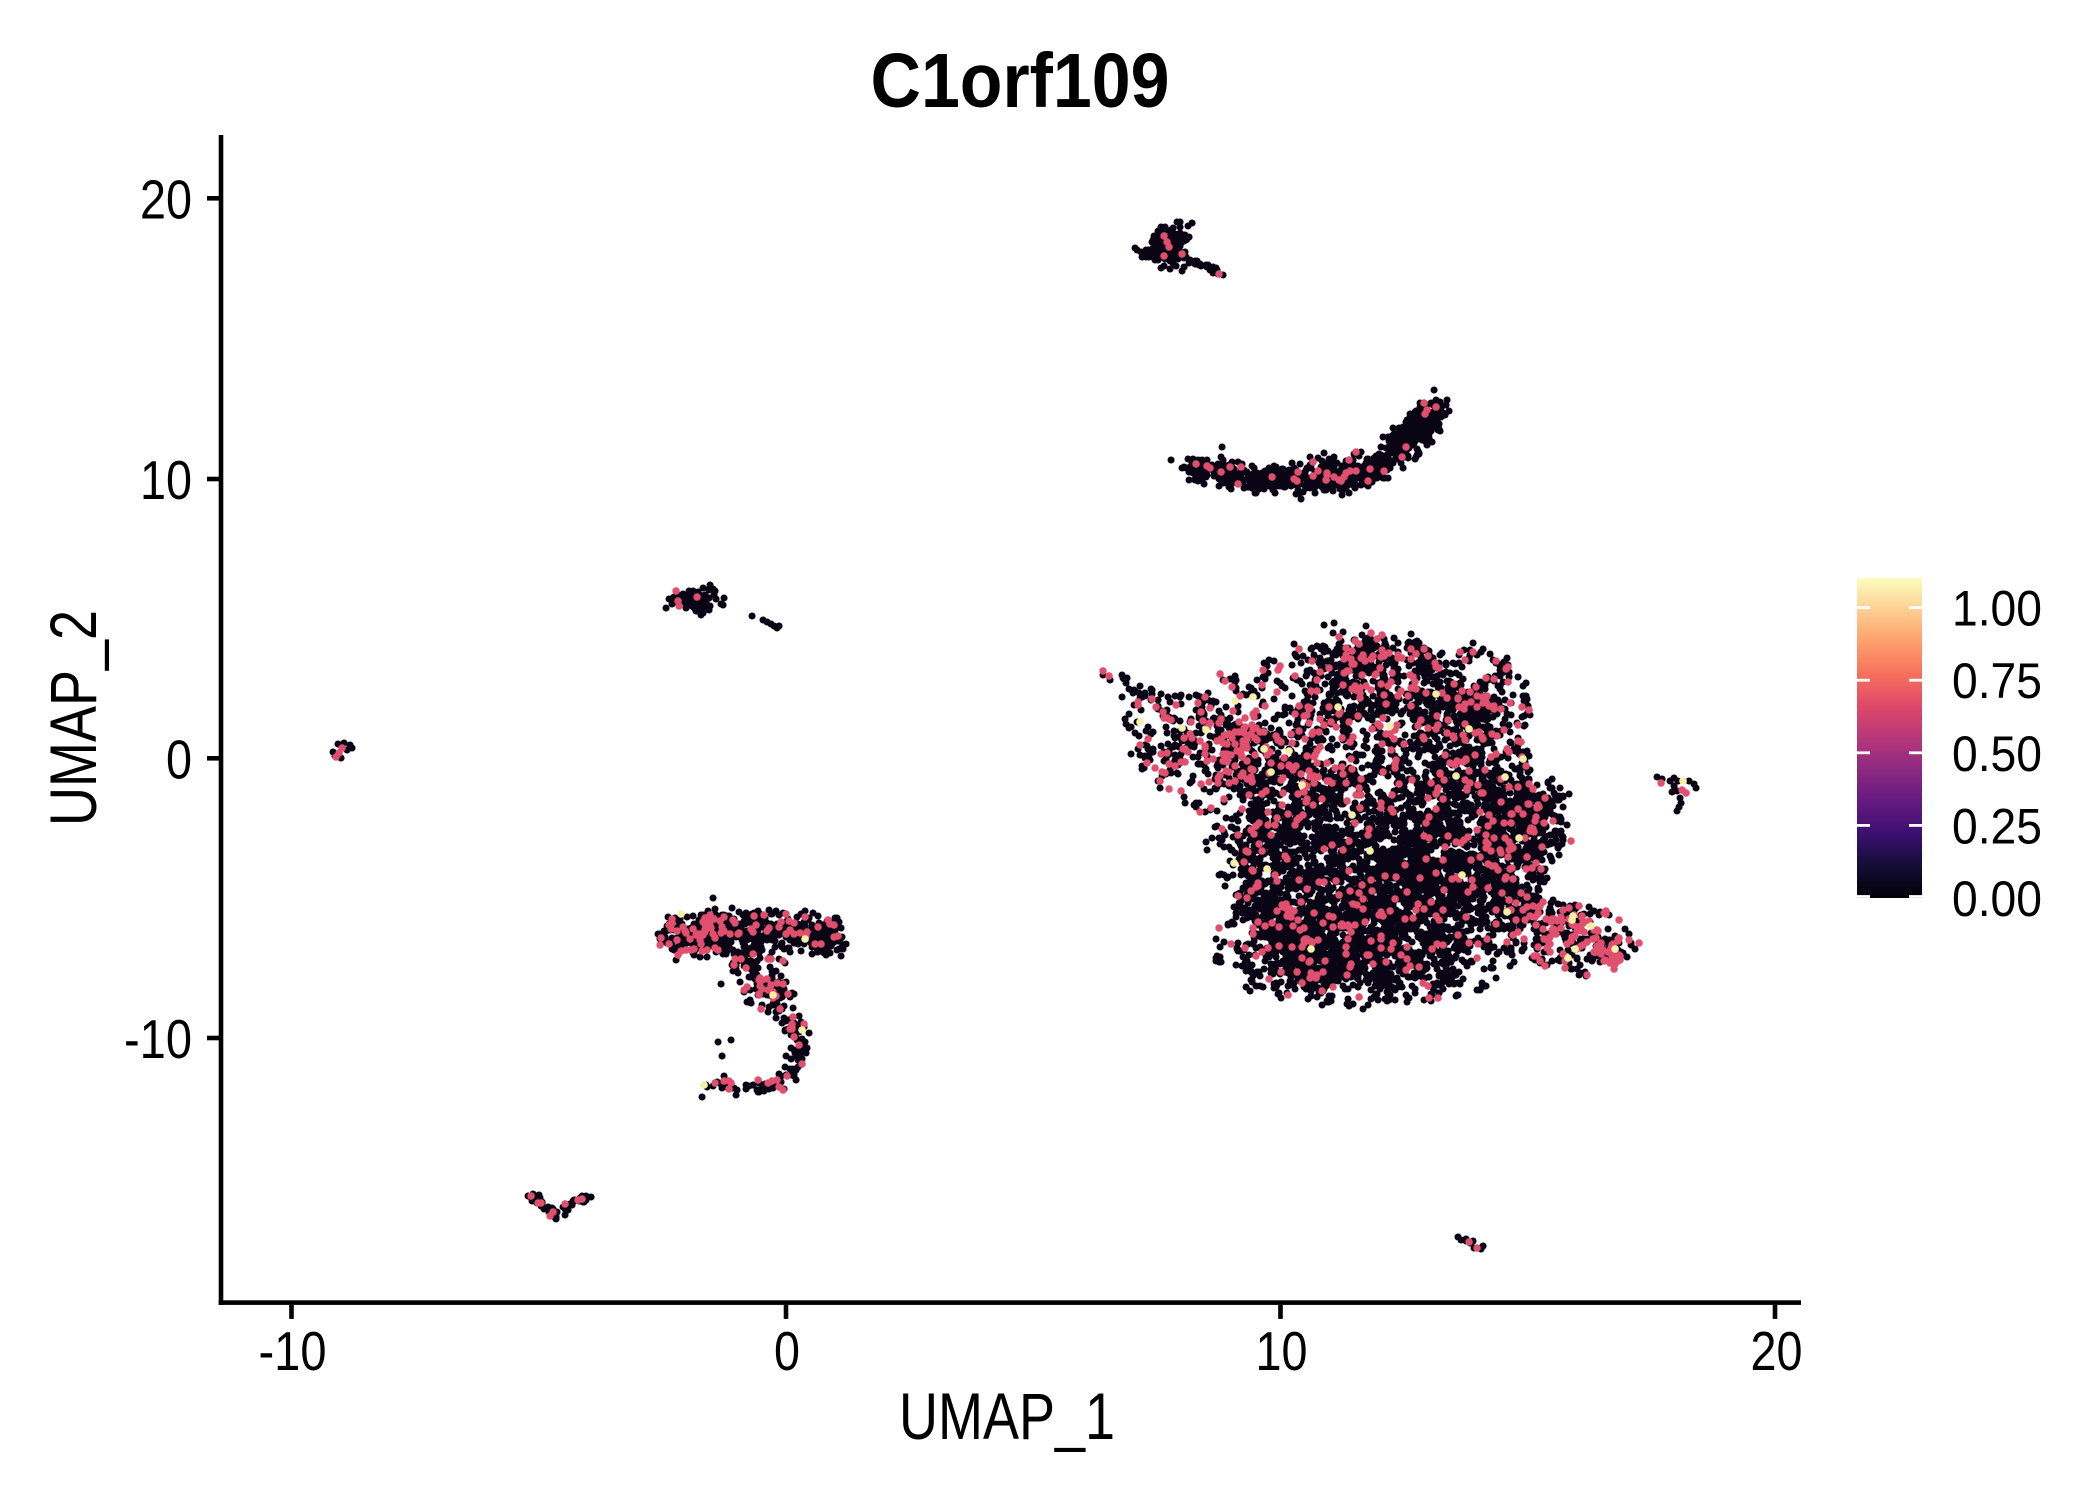  Describe the element at coordinates (1997, 899) in the screenshot. I see `svg-text: 0.00` at that location.